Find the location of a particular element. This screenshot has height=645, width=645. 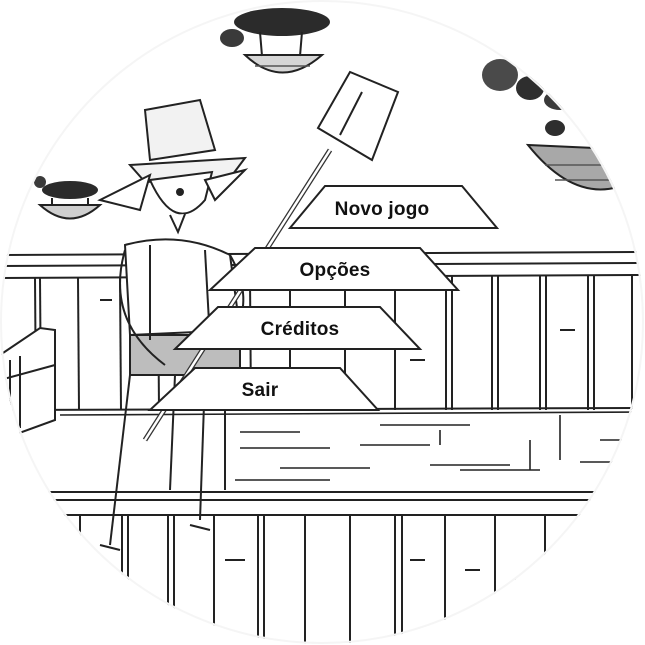

menu-item-credits: Créditos is located at coordinates (297, 328).